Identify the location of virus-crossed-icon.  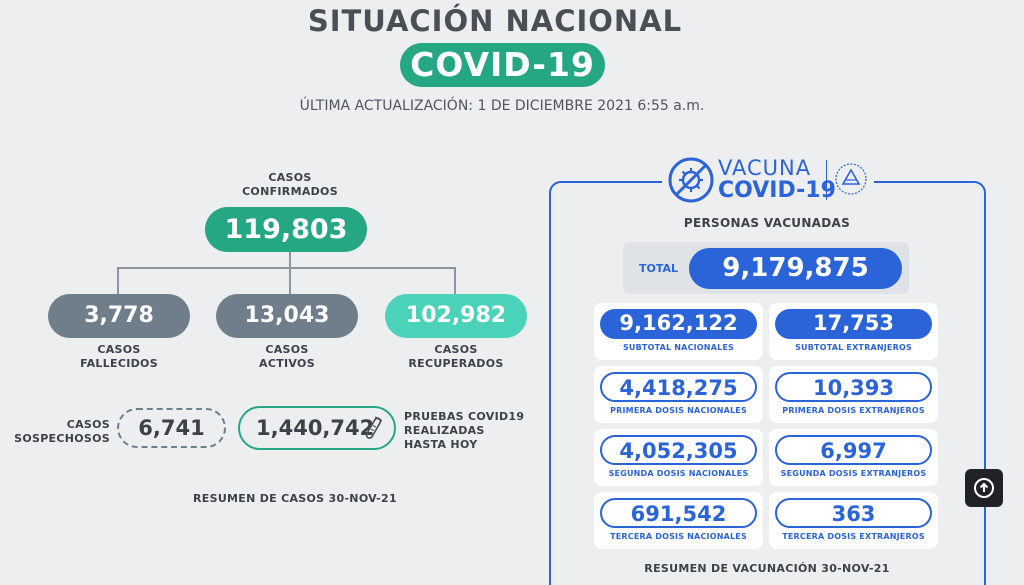
(691, 180).